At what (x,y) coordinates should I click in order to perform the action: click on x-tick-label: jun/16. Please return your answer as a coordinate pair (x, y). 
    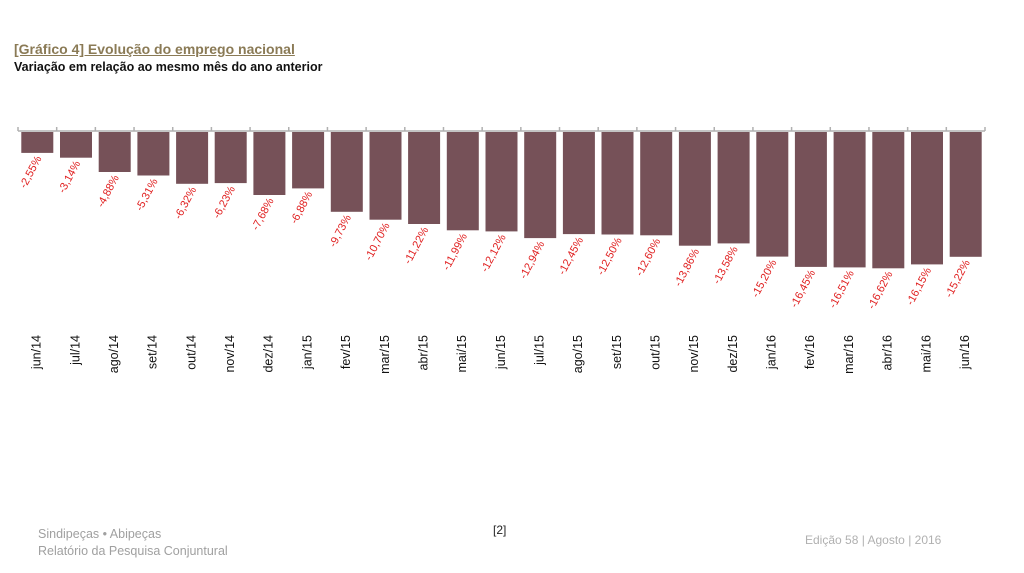
    Looking at the image, I should click on (965, 352).